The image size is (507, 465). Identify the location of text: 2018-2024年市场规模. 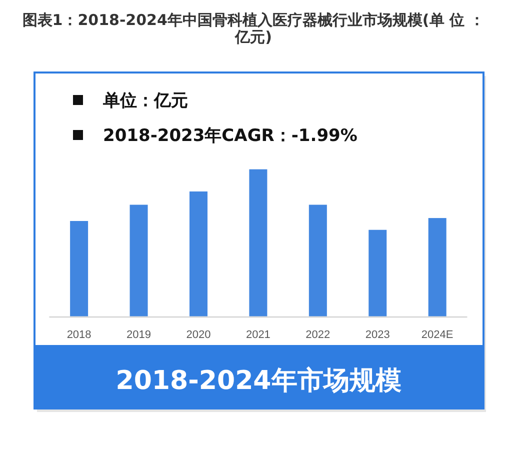
(259, 381).